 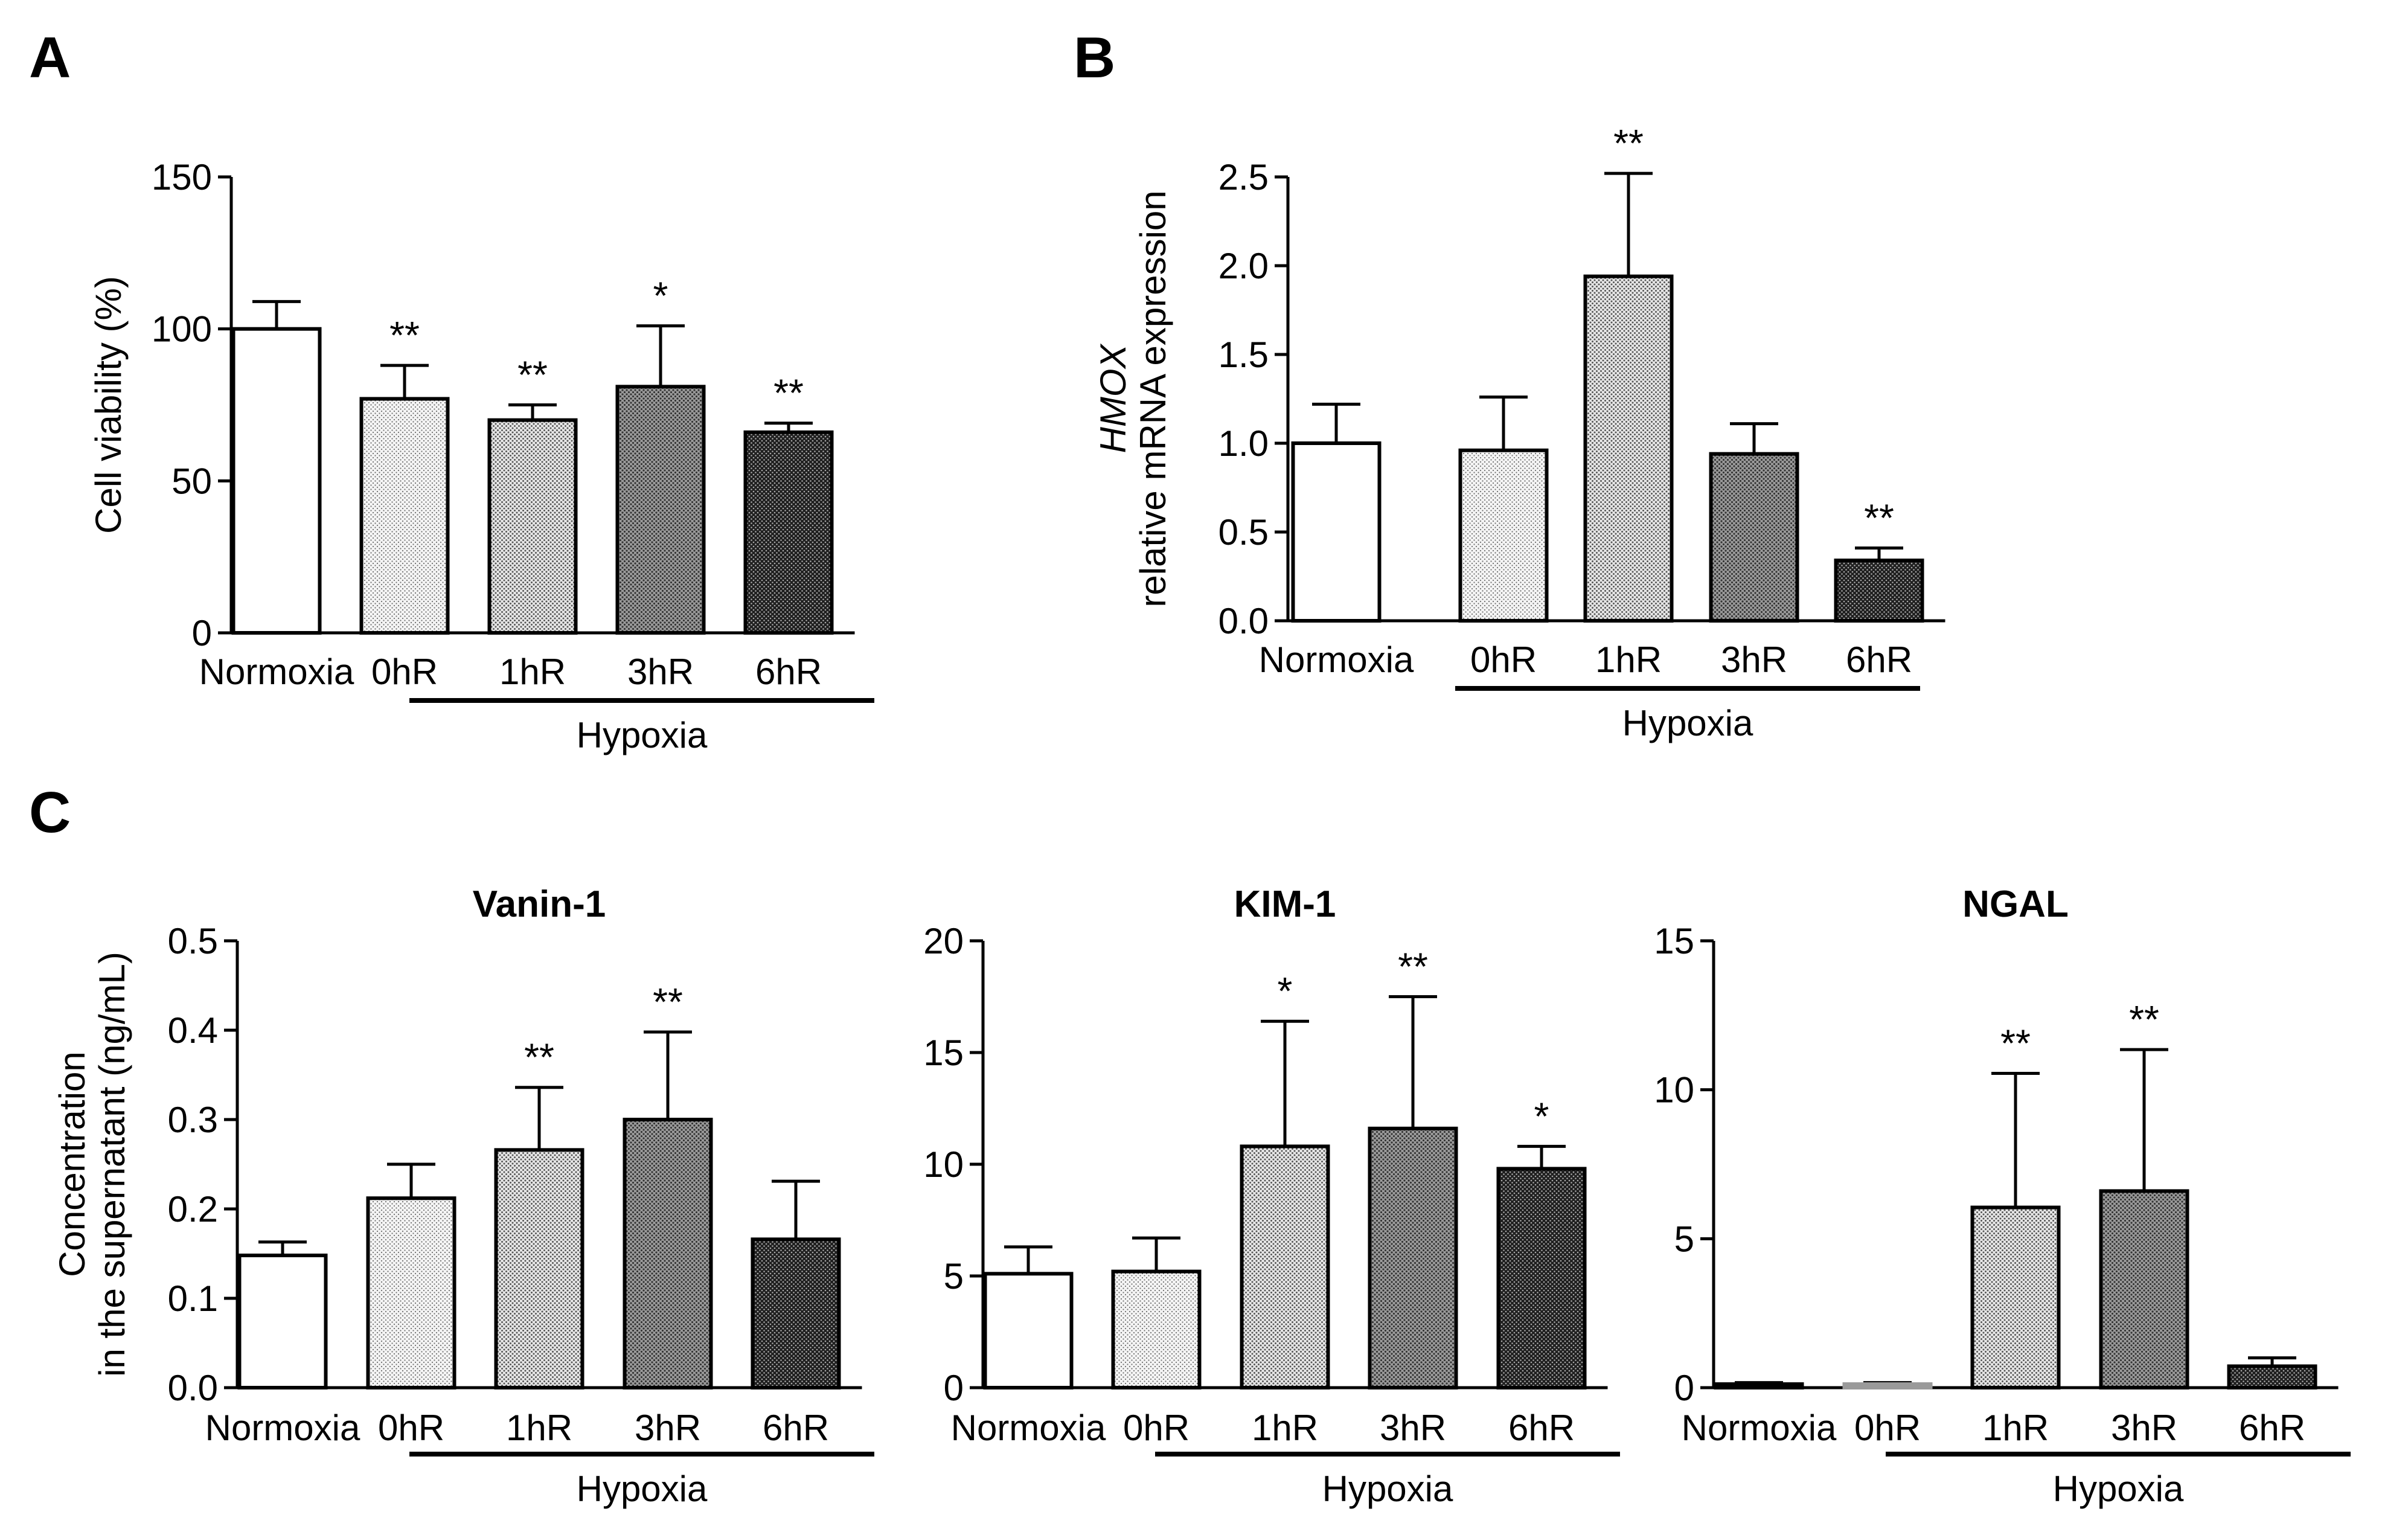 What do you see at coordinates (1243, 177) in the screenshot?
I see `y-tick-label: 2.5` at bounding box center [1243, 177].